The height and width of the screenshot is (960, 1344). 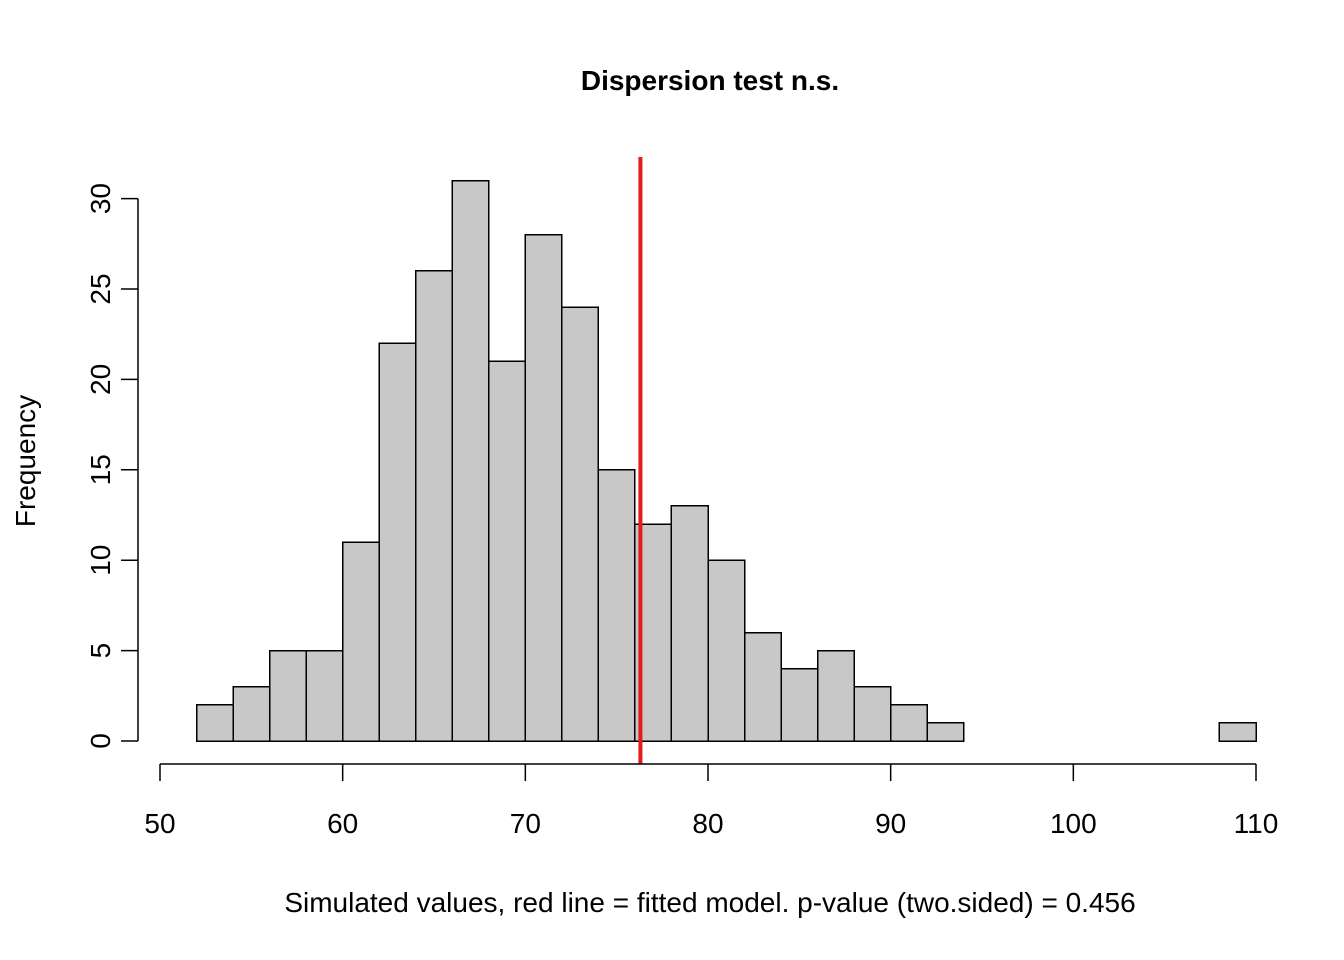 I want to click on x-tick-label: 50, so click(x=159, y=823).